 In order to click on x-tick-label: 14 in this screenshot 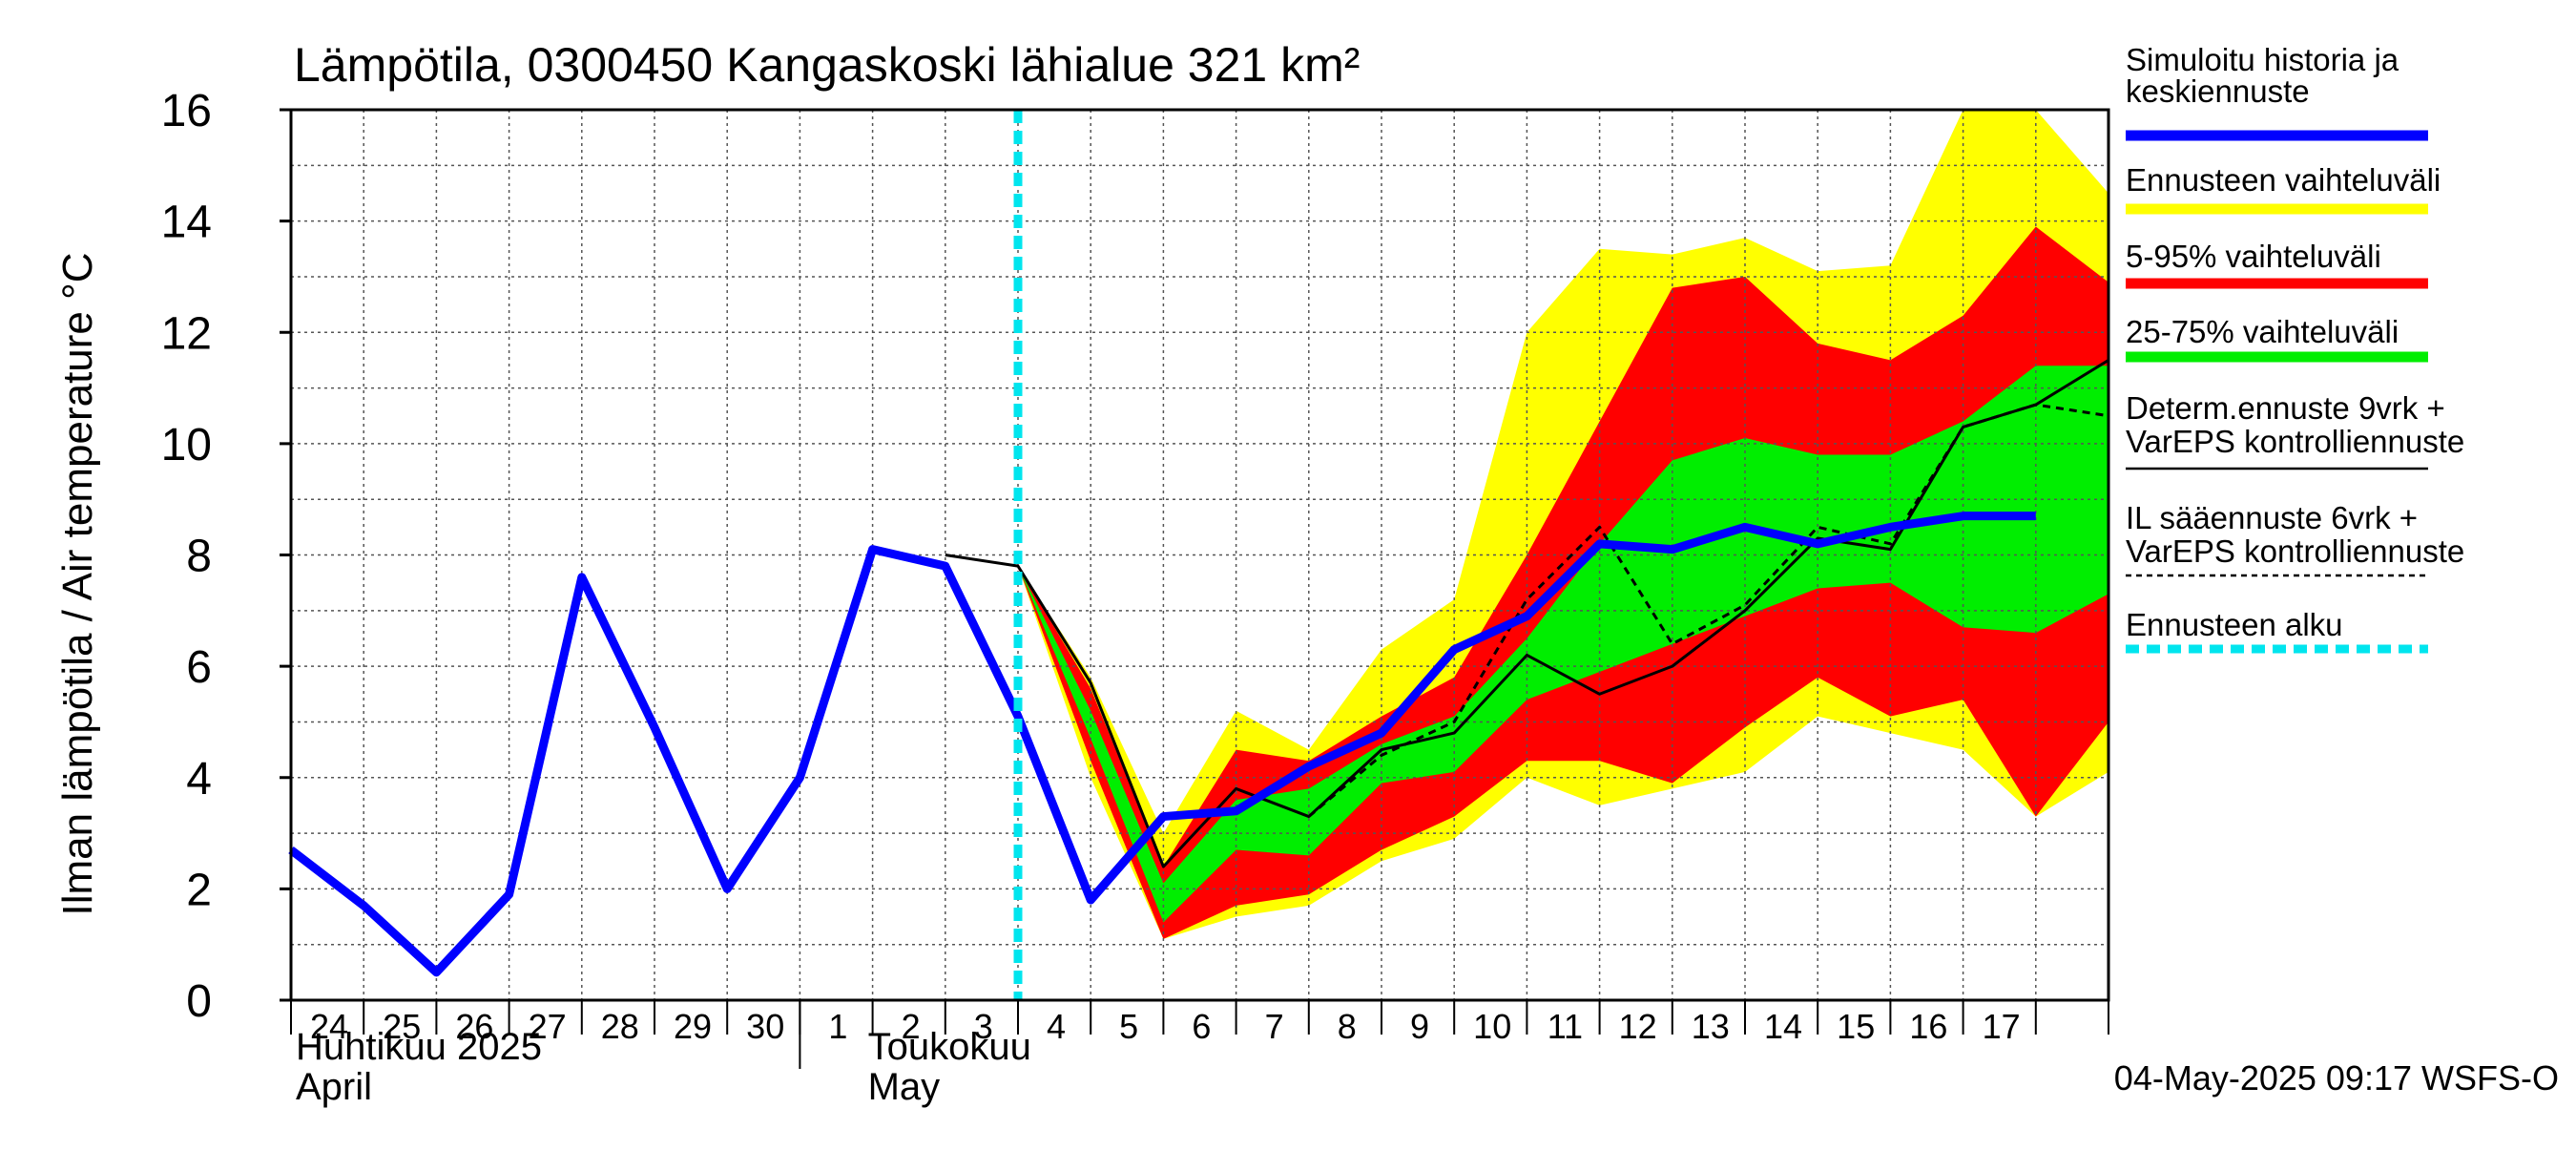, I will do `click(1783, 1026)`.